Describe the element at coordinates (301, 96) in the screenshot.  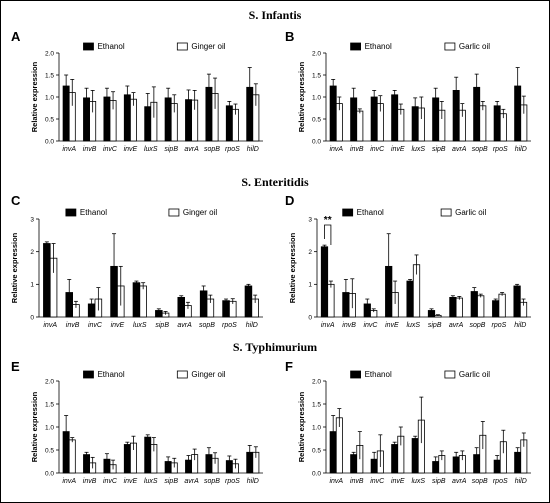
I see `y-axis-label: Relative expression` at that location.